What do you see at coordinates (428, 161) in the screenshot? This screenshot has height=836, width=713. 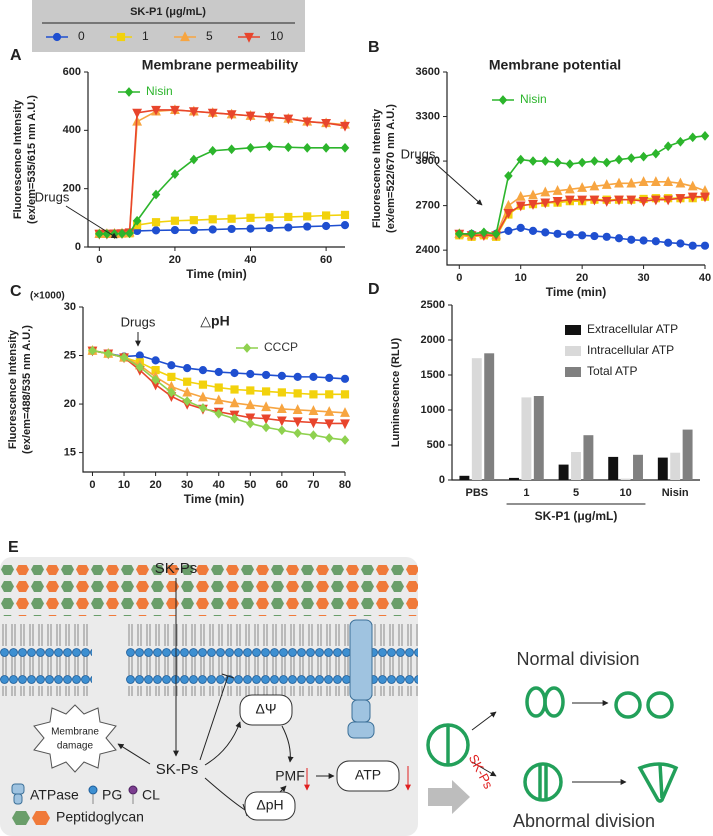 I see `y-tick-label: 3000` at bounding box center [428, 161].